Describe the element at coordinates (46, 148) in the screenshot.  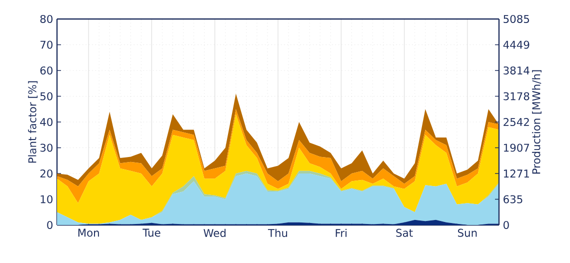
I see `y-tick-label: 30` at that location.